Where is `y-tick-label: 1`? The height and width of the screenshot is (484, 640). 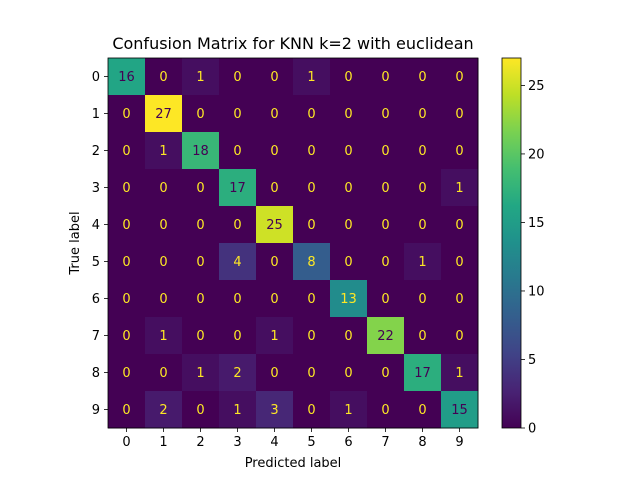 y-tick-label: 1 is located at coordinates (96, 114).